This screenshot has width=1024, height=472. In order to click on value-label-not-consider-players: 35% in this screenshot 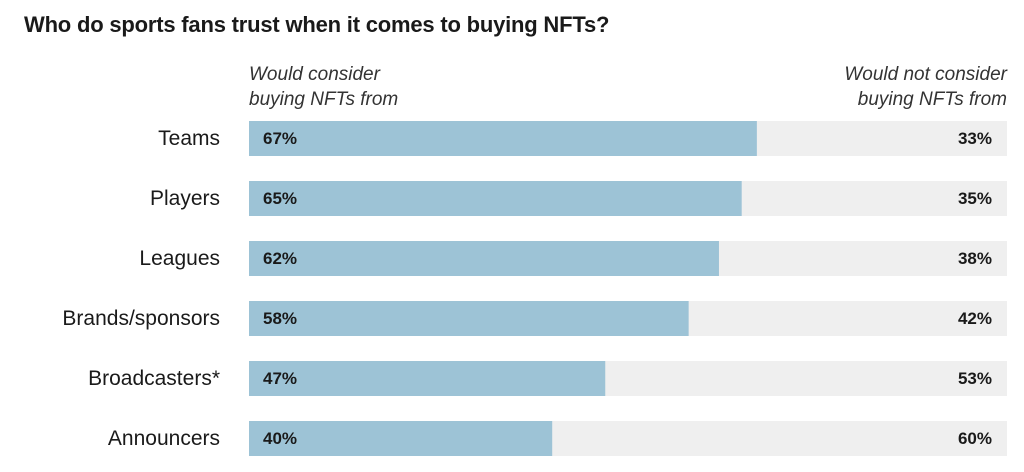, I will do `click(975, 198)`.